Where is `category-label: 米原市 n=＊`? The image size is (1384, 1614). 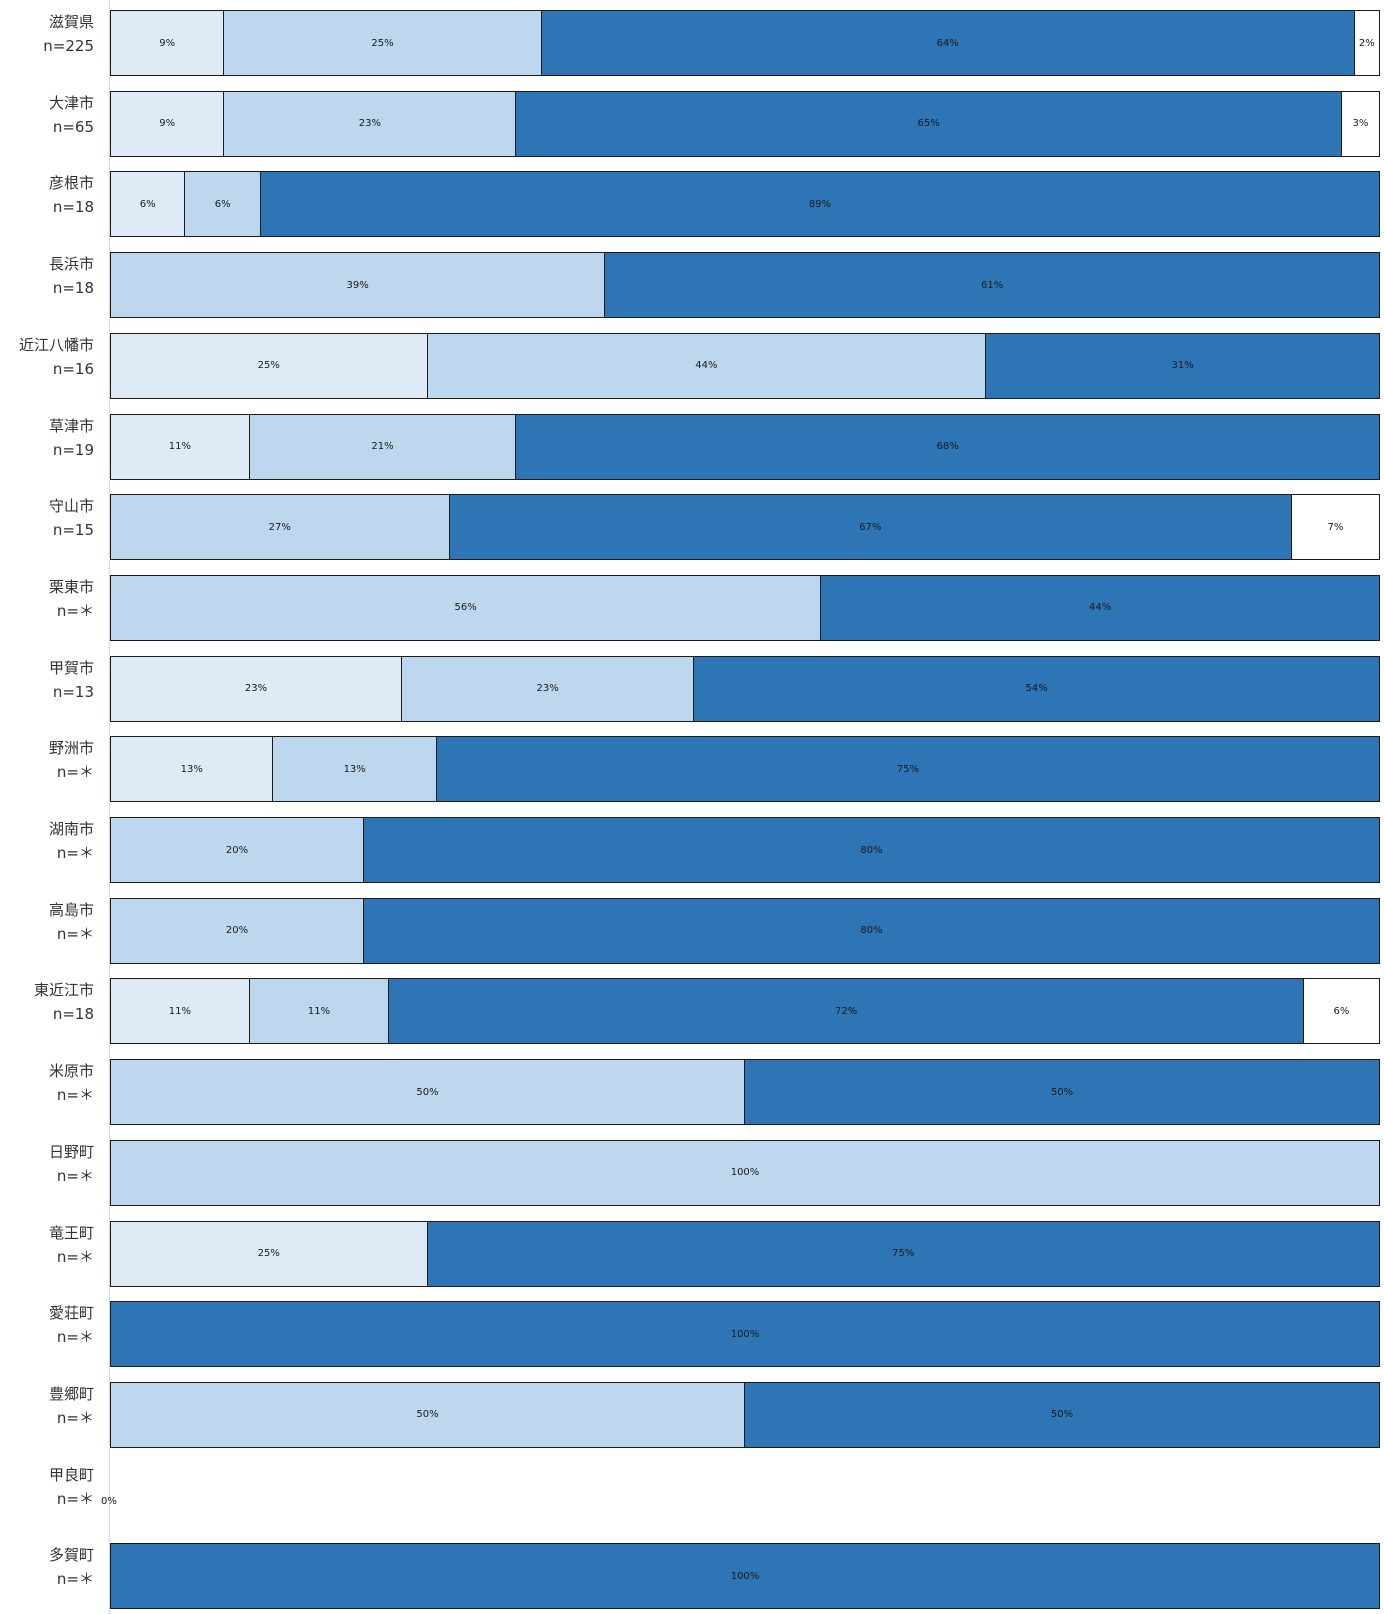
category-label: 米原市 n=＊ is located at coordinates (47, 1083).